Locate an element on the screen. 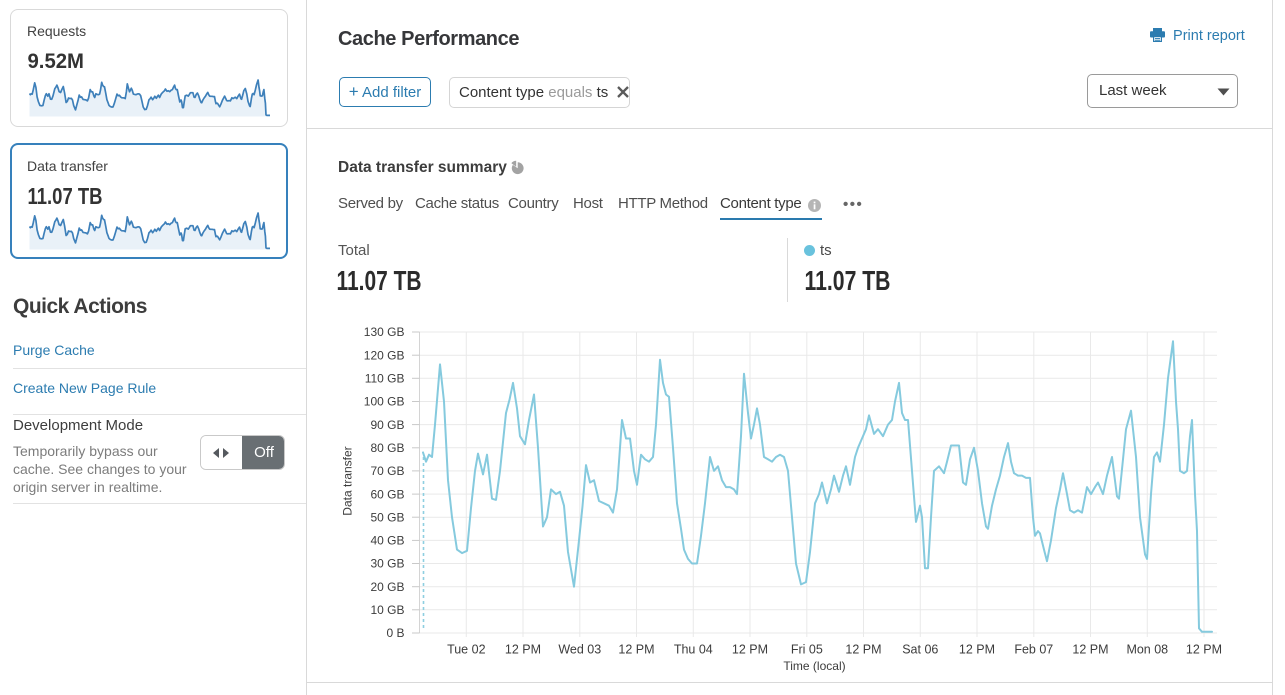  svg-text: 100 GB is located at coordinates (384, 402).